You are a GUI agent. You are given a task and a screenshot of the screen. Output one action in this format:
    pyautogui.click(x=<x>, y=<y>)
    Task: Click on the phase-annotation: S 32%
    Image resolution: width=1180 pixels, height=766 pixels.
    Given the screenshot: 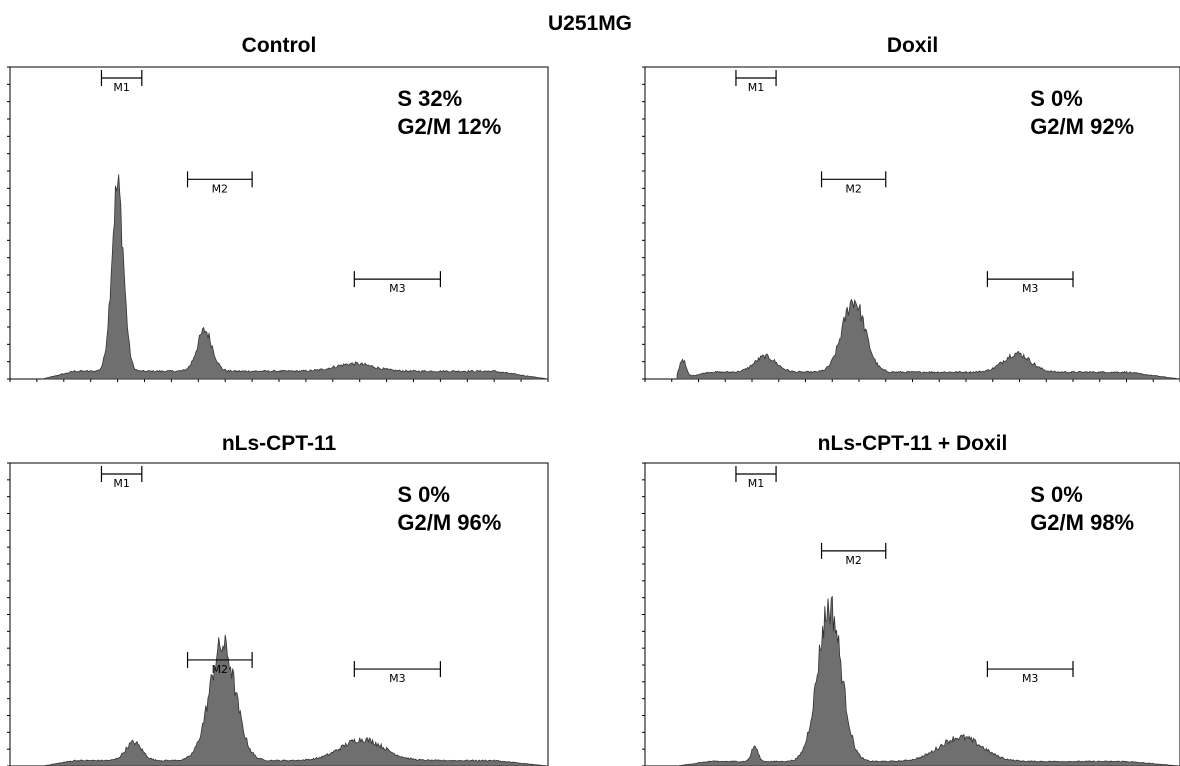 What is the action you would take?
    pyautogui.click(x=429, y=98)
    